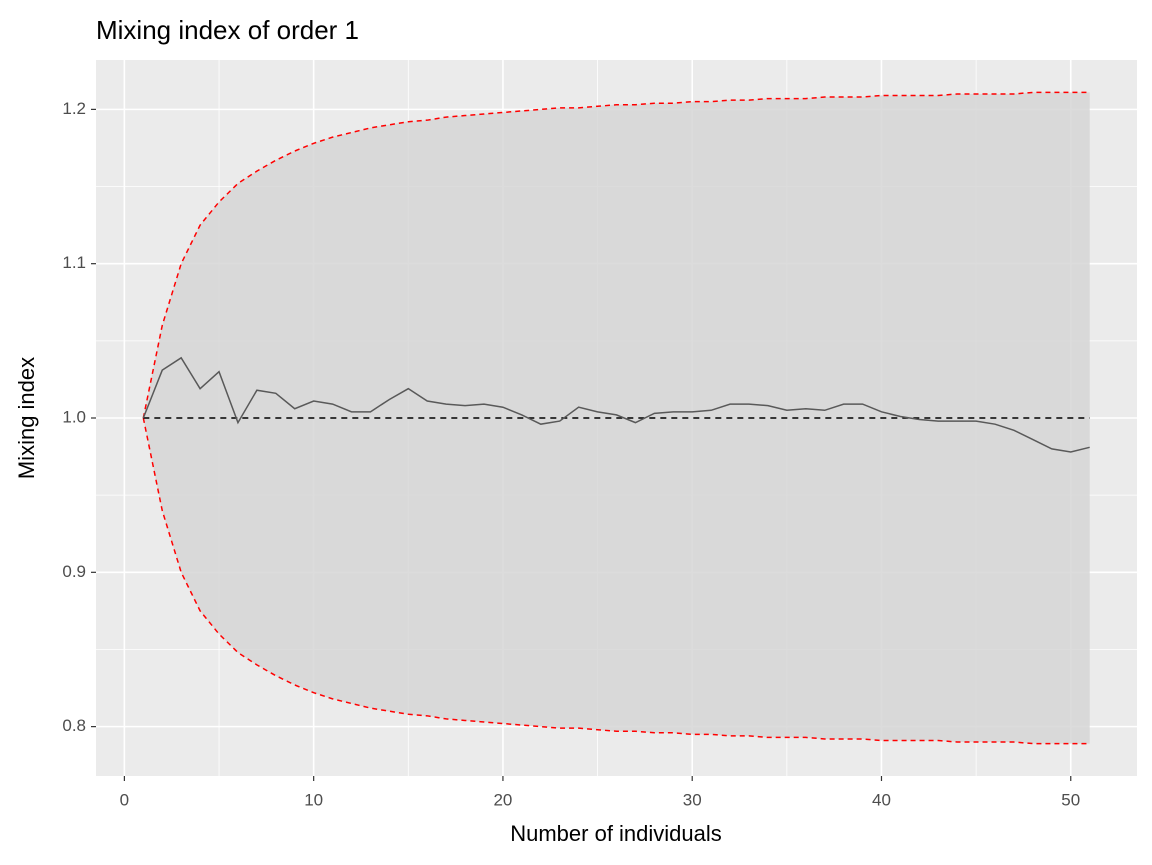  I want to click on x-tick-label: 30, so click(692, 799).